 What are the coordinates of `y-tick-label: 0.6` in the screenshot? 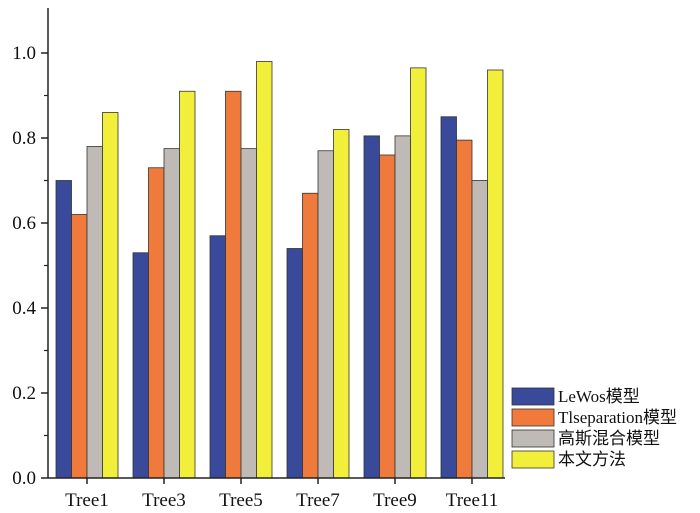 It's located at (24, 223).